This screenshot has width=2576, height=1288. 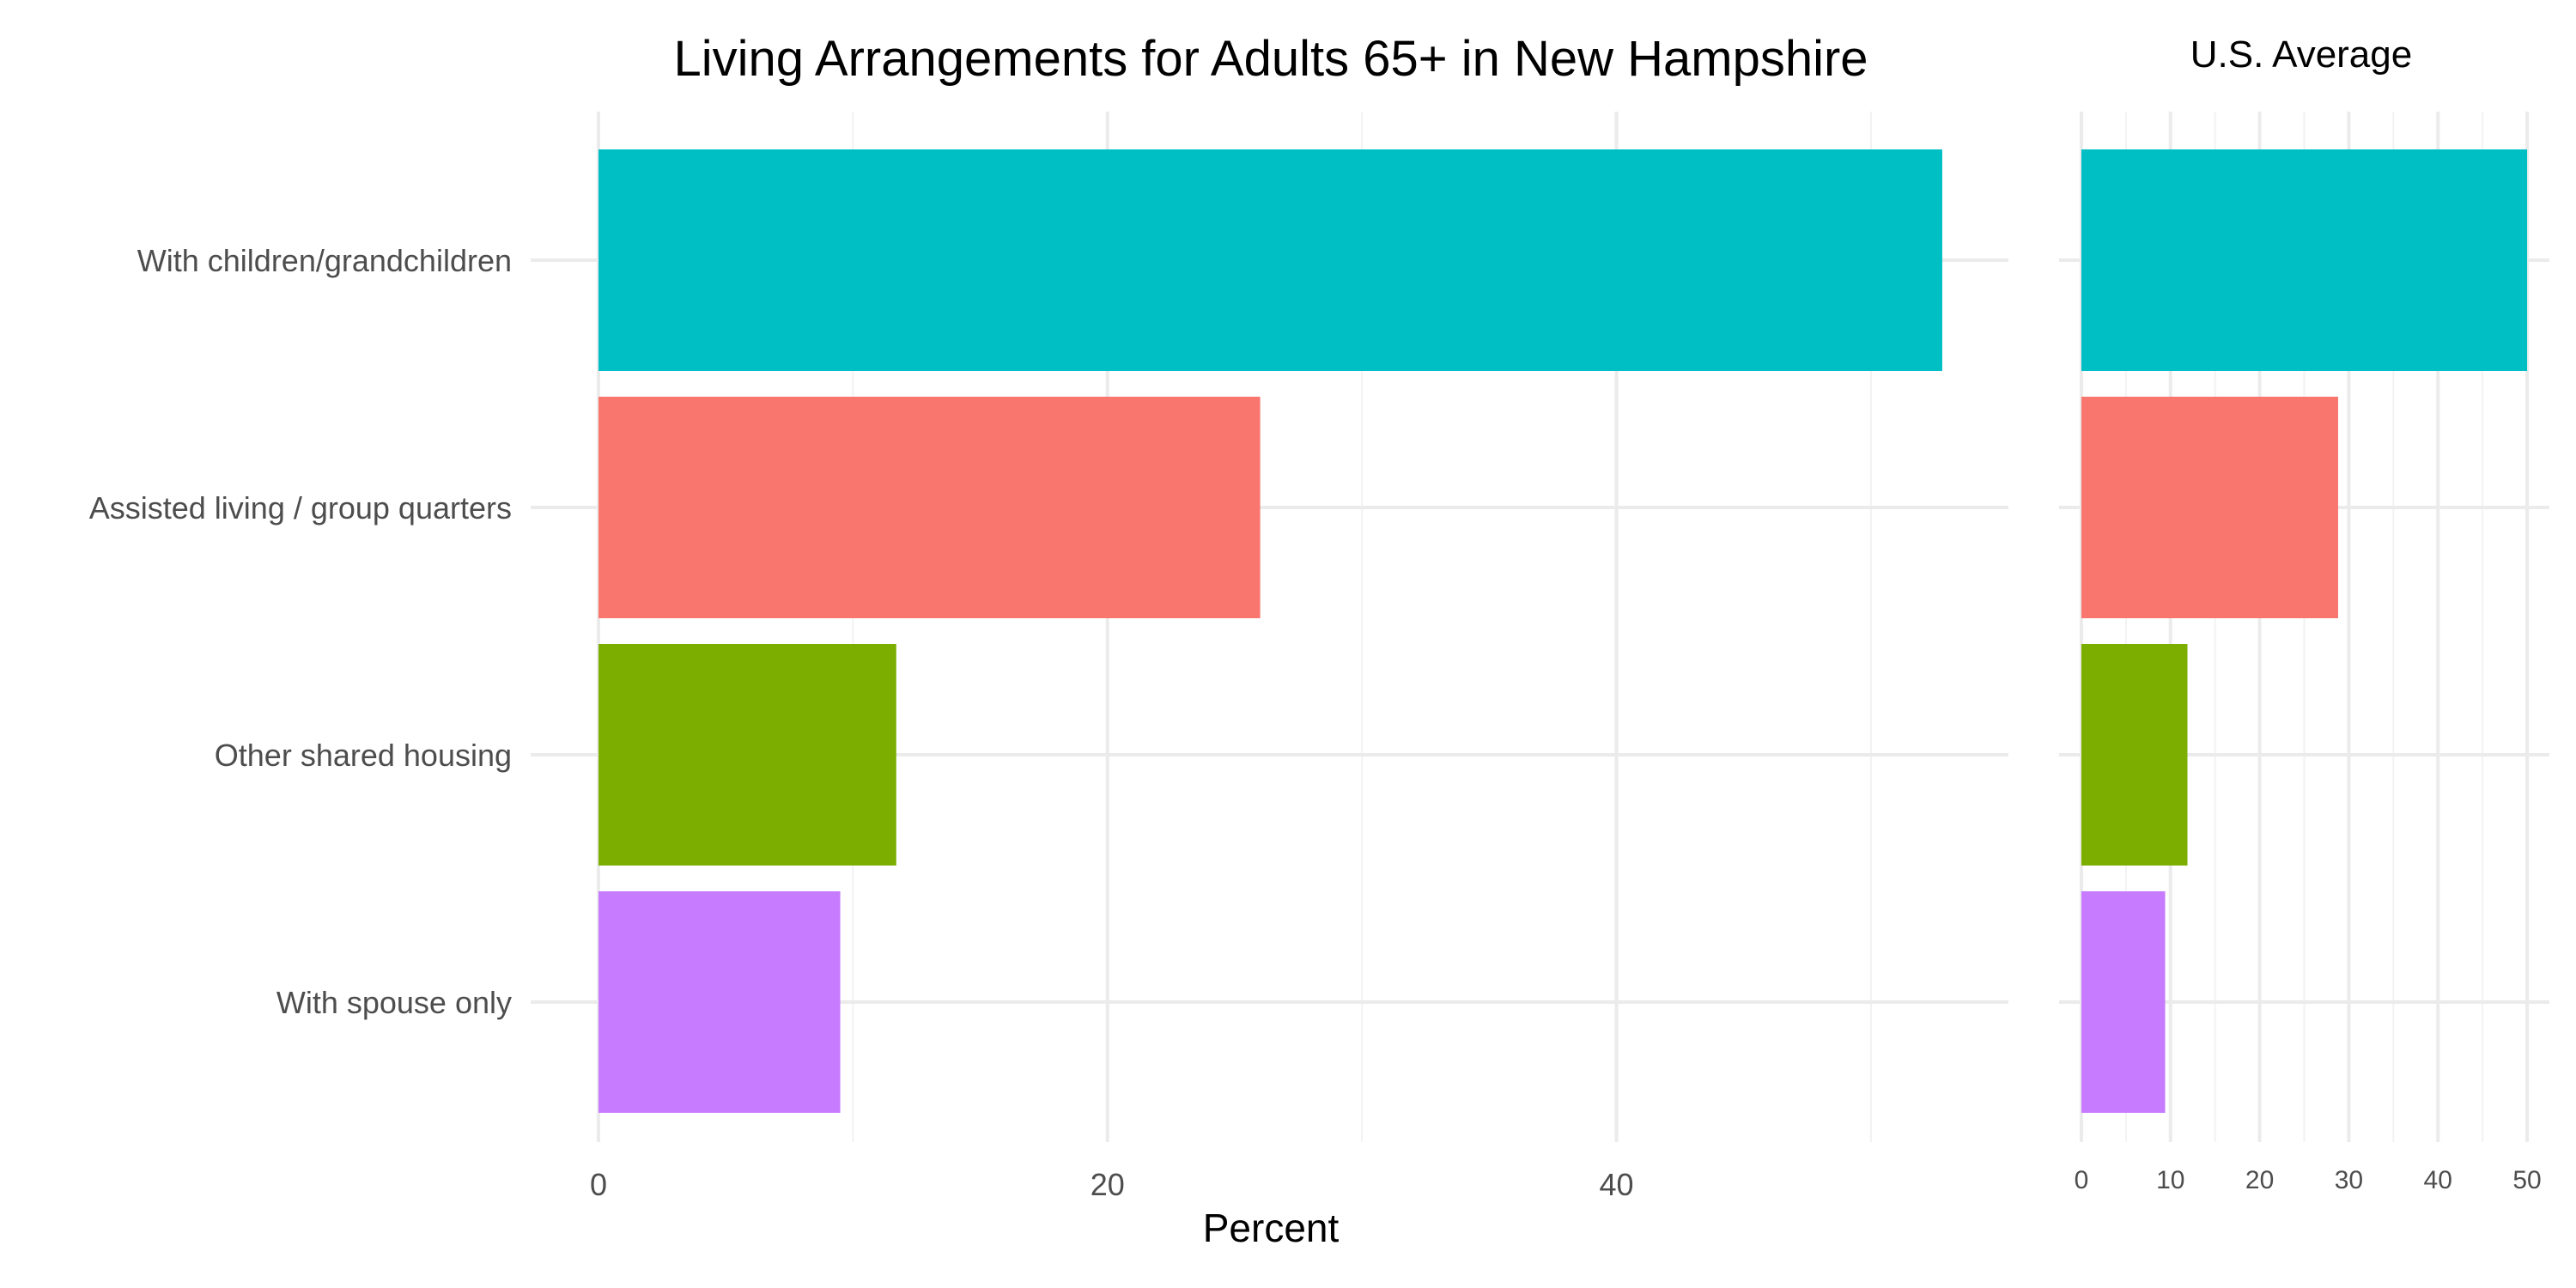 What do you see at coordinates (2309, 1180) in the screenshot?
I see `us-x-tick-labels: 0 10 20 30 40 50` at bounding box center [2309, 1180].